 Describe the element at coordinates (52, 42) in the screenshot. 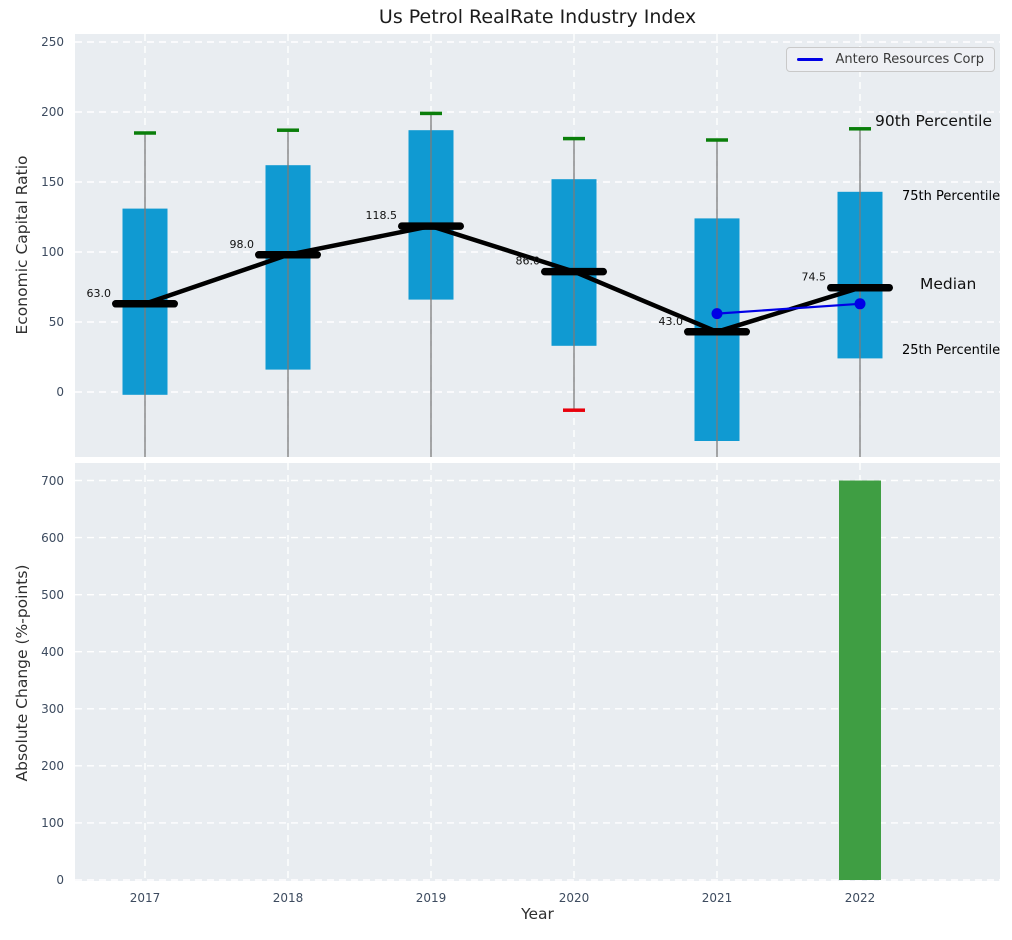

I see `ytick-ecr-250: 250` at that location.